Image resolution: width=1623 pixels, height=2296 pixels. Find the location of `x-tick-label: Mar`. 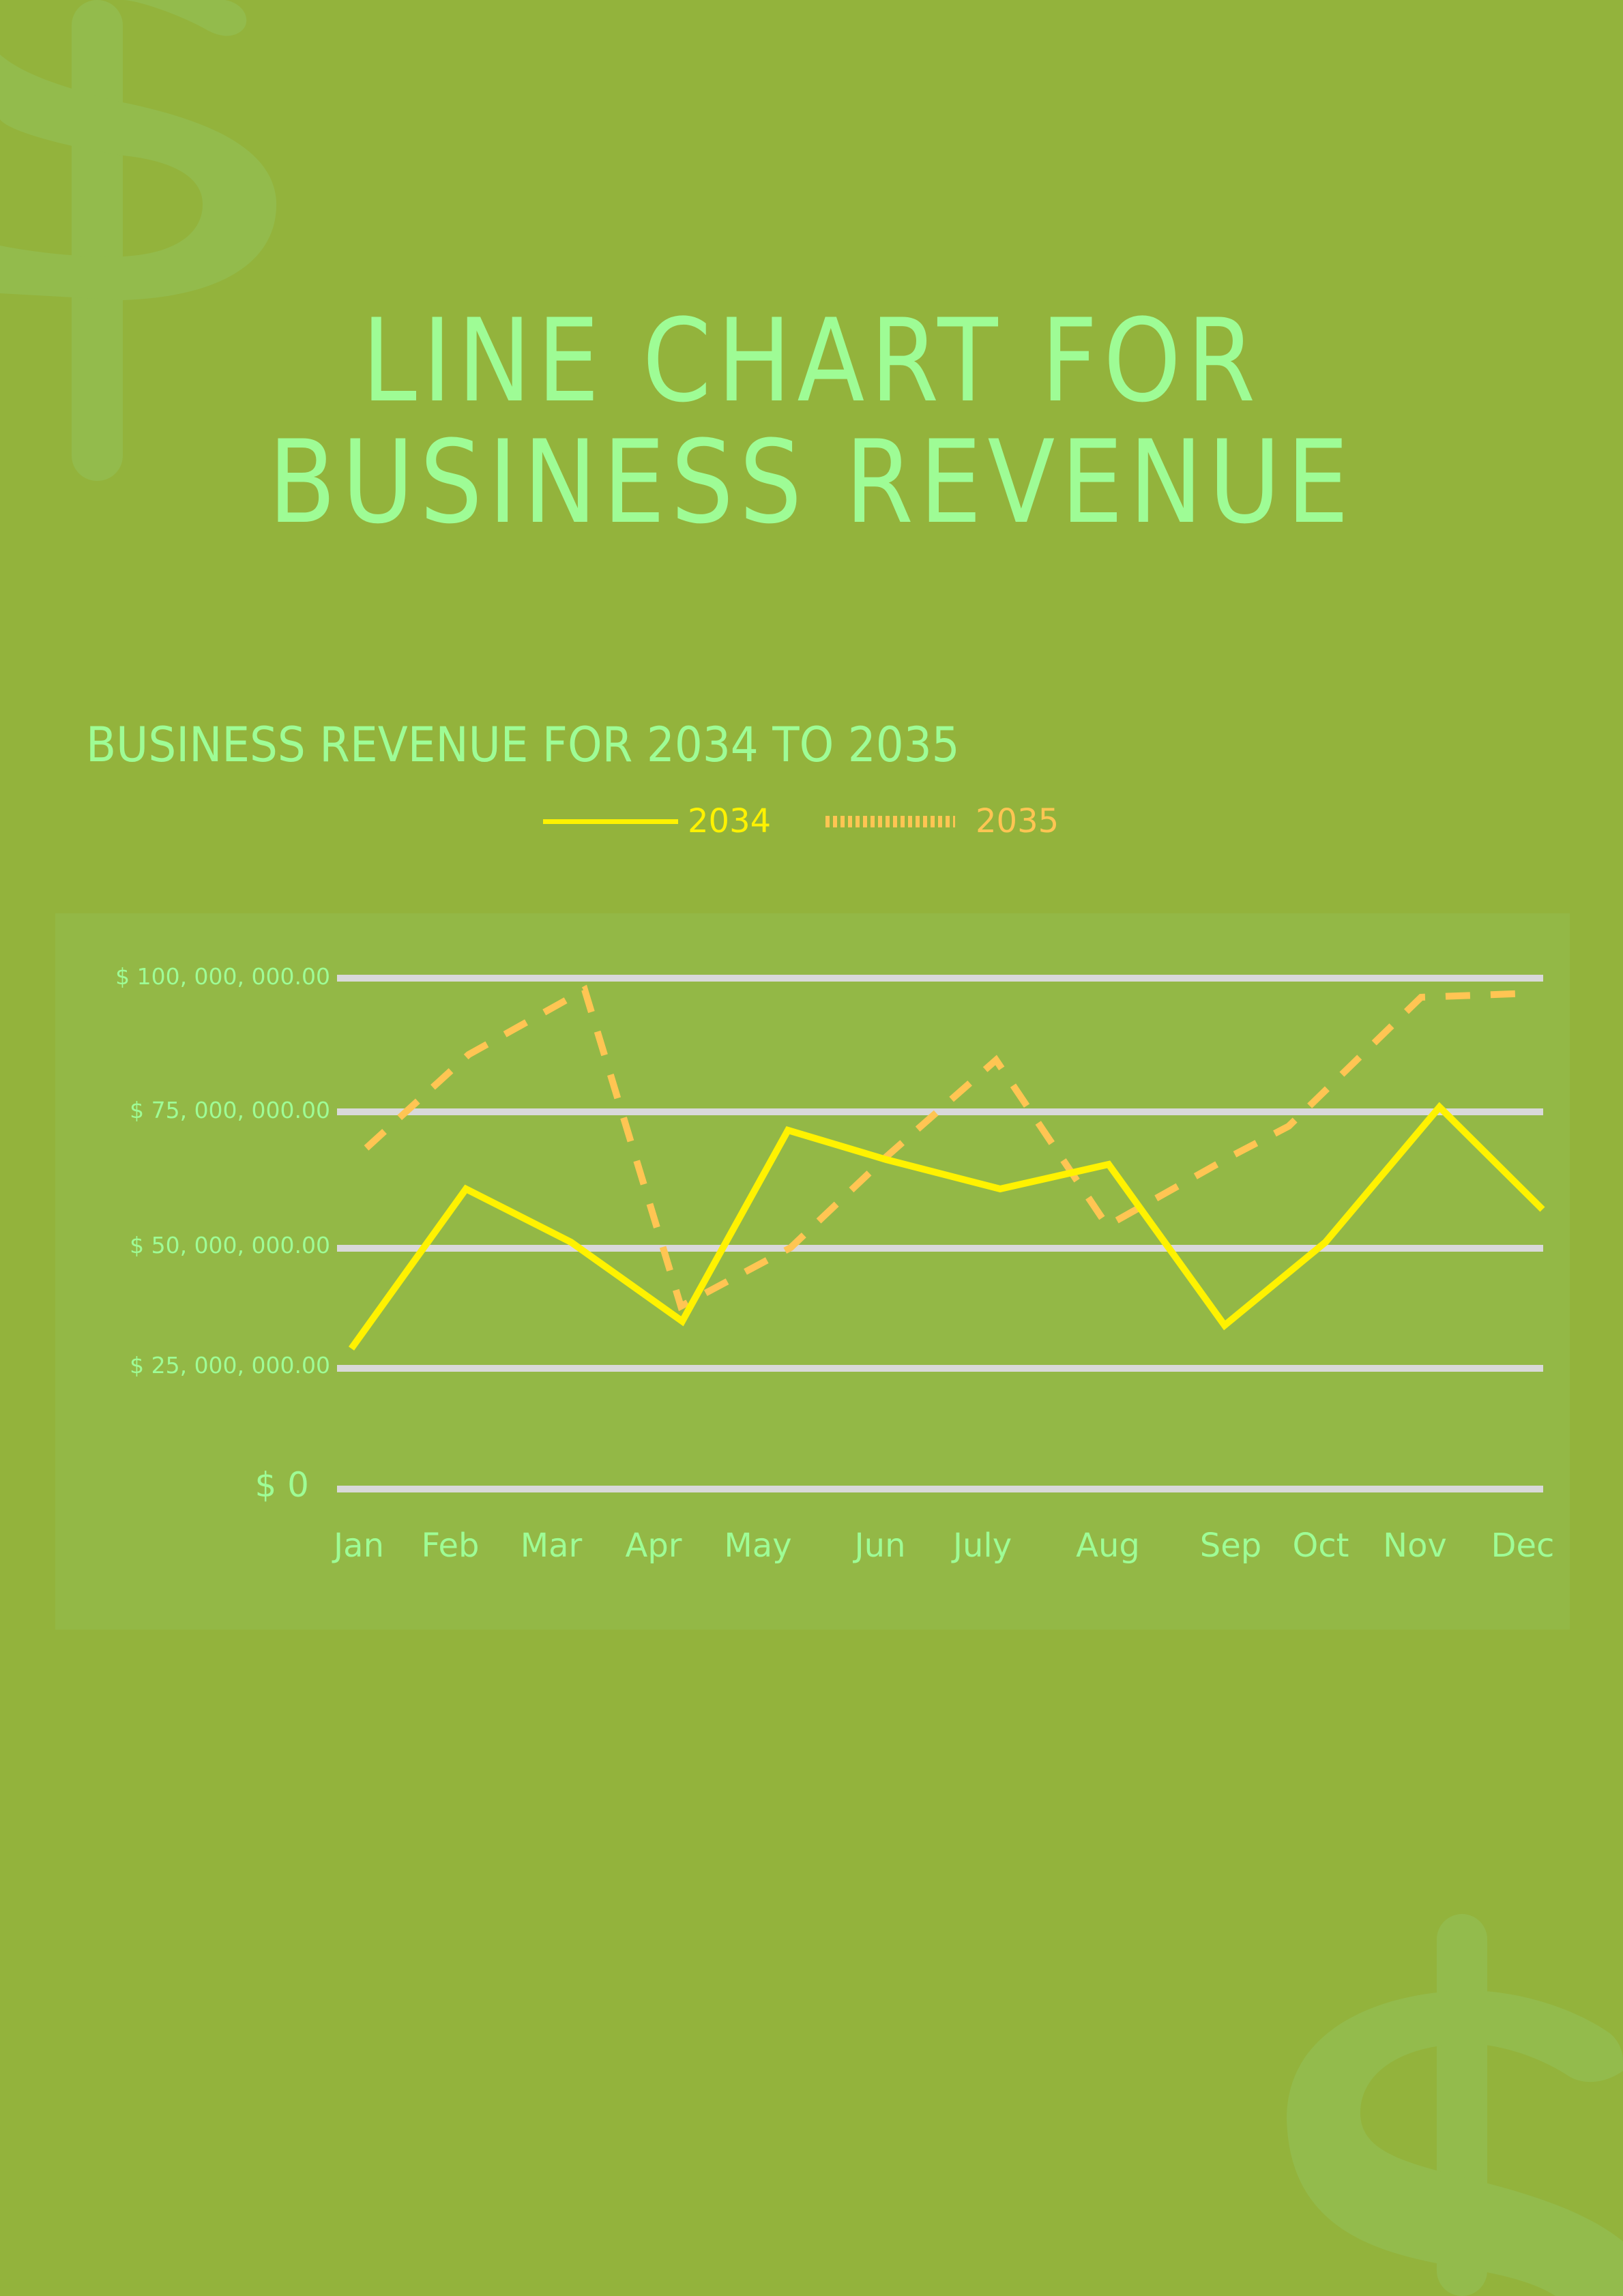

x-tick-label: Mar is located at coordinates (551, 1546).